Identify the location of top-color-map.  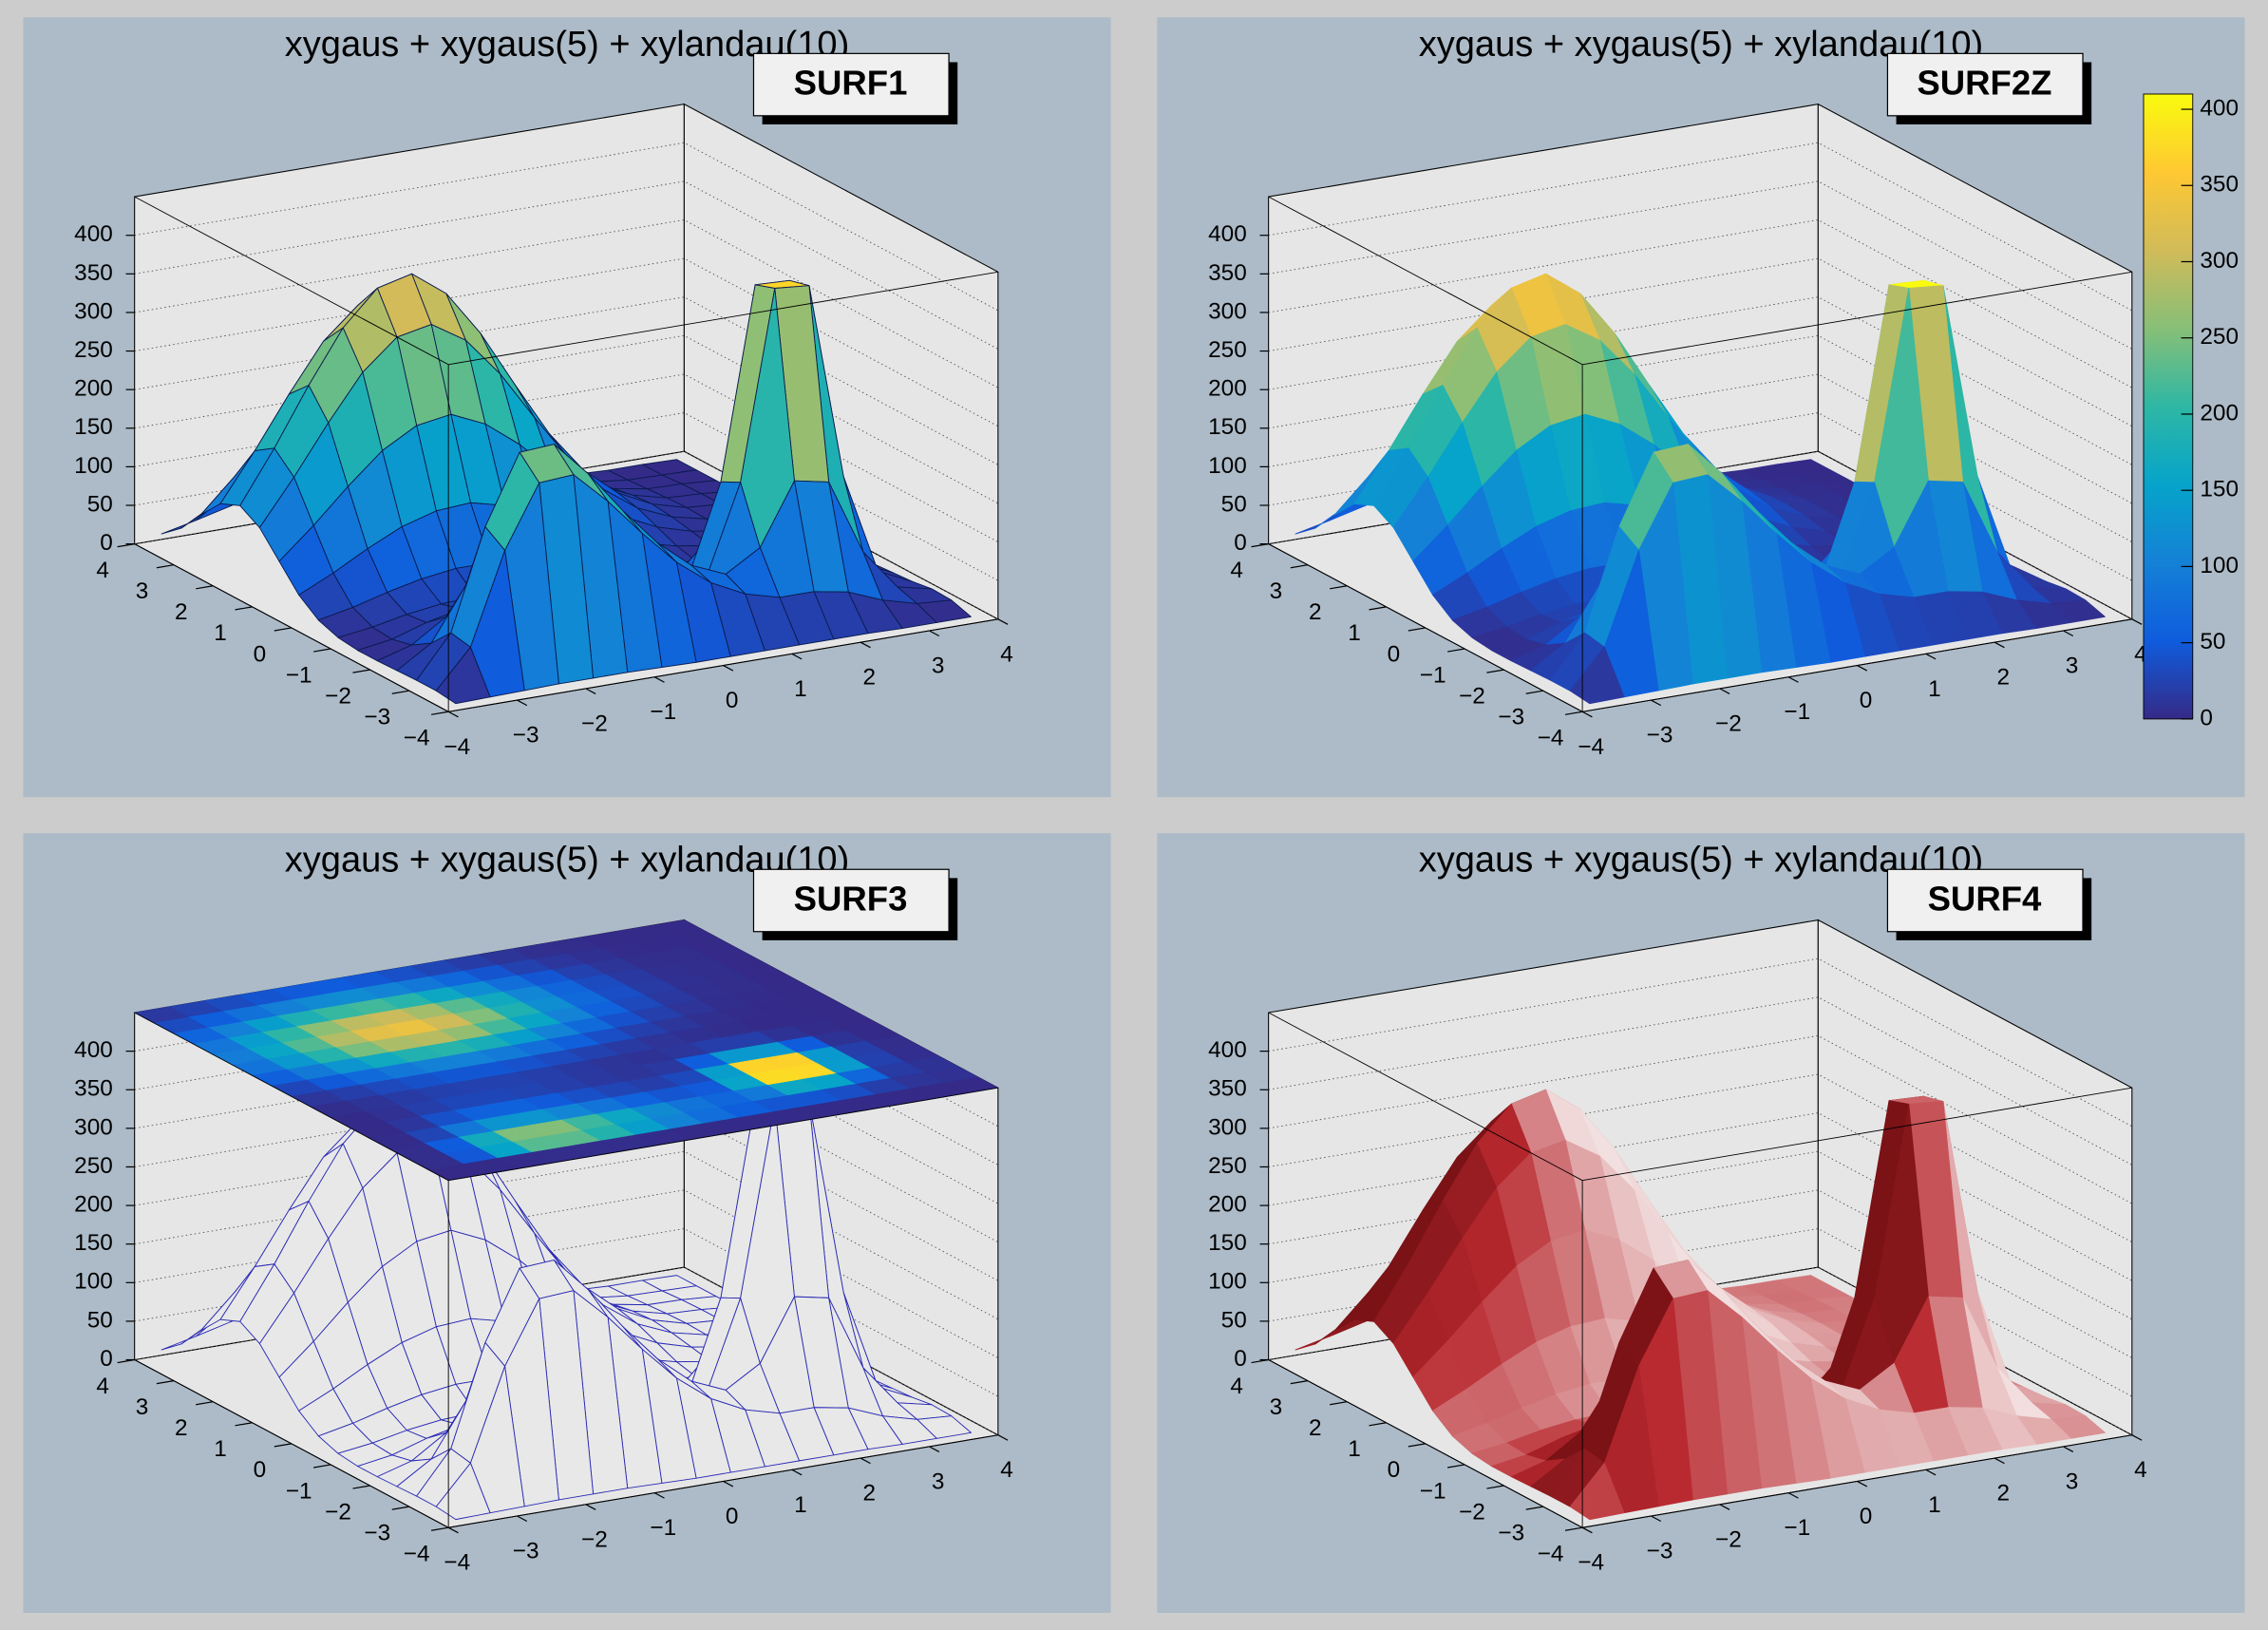
(566, 1050).